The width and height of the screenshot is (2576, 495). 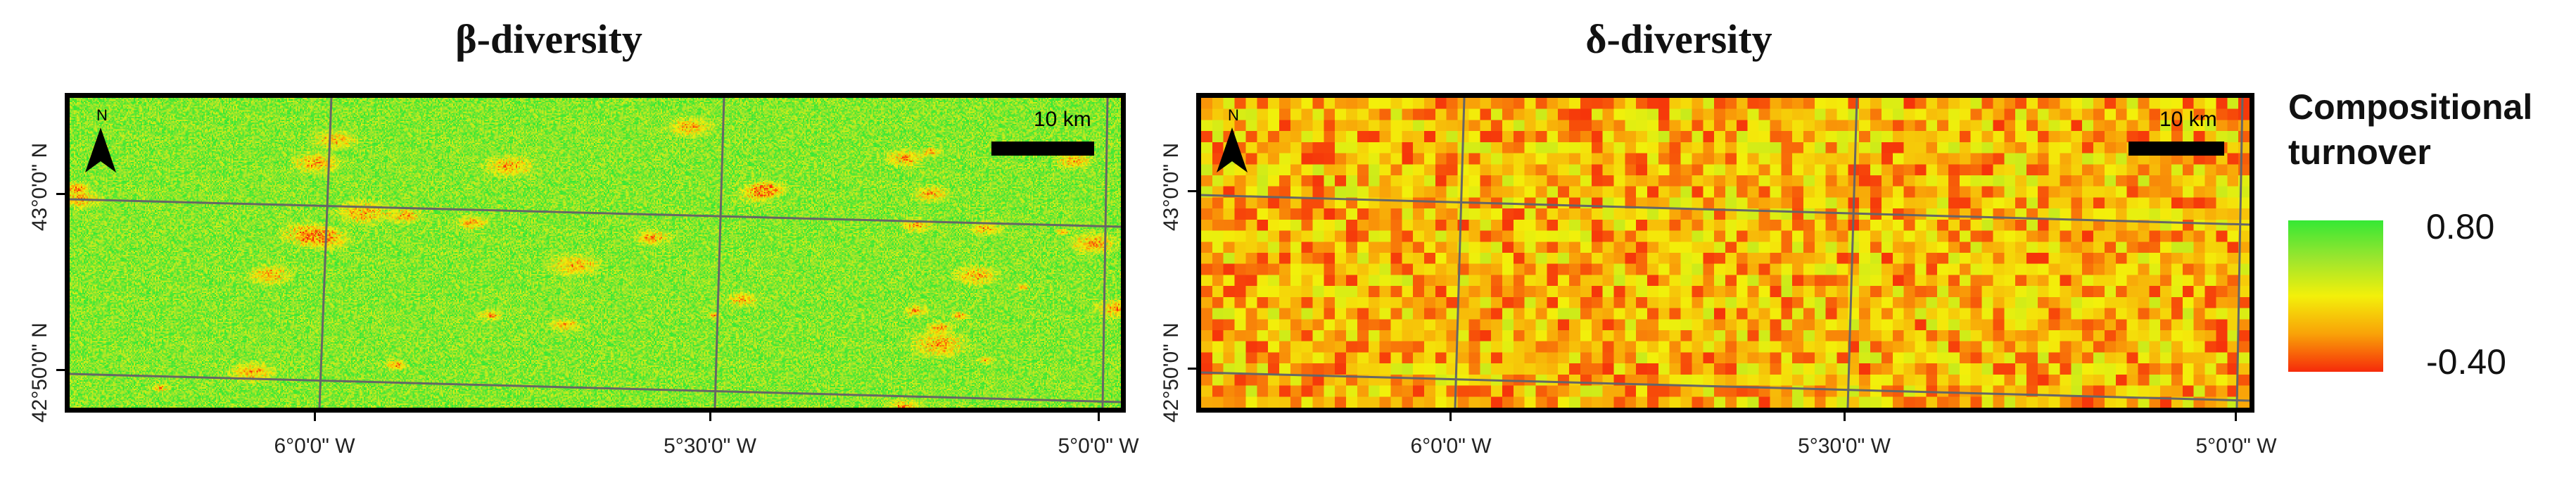 I want to click on beta-title: β-diversity, so click(x=548, y=39).